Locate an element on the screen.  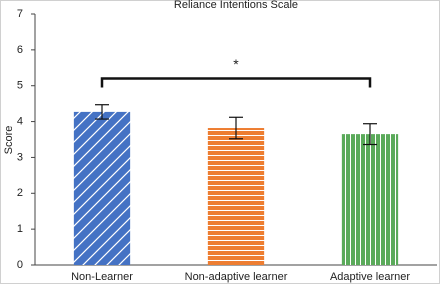
y-tick-label: 6 is located at coordinates (20, 50).